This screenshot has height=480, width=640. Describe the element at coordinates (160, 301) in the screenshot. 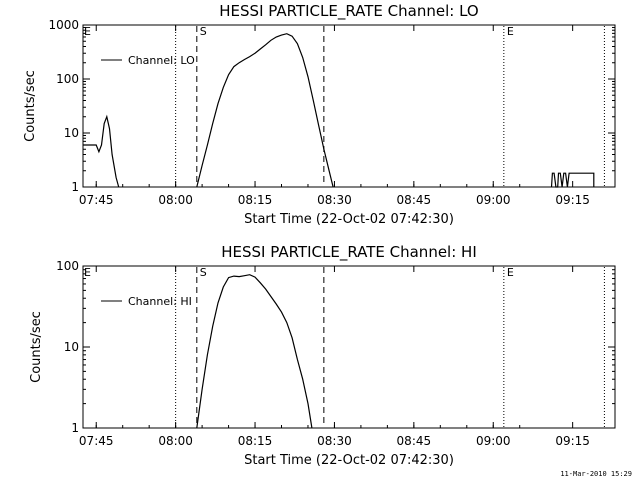

I see `legend-label: Channel: HI` at that location.